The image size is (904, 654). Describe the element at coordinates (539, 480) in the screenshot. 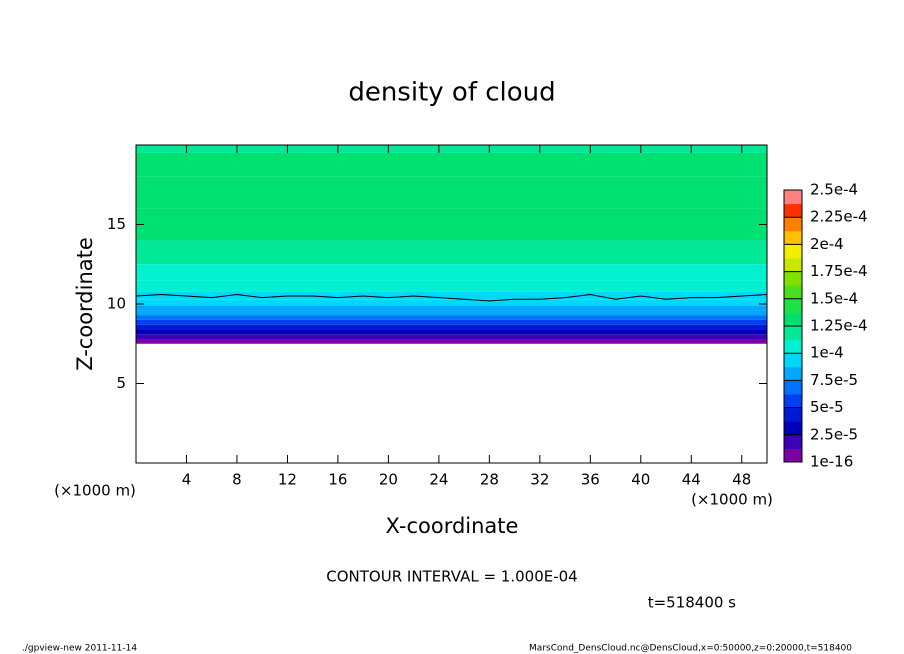

I see `x-tick-label: 32` at that location.